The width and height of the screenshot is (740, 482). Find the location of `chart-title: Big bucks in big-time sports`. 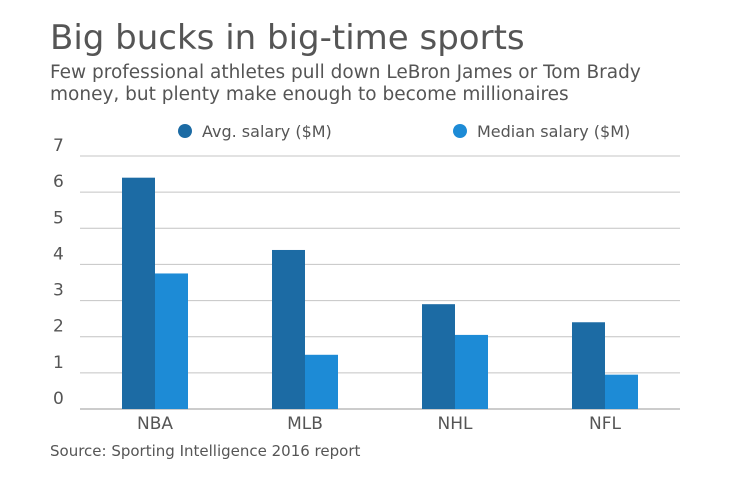

chart-title: Big bucks in big-time sports is located at coordinates (287, 38).